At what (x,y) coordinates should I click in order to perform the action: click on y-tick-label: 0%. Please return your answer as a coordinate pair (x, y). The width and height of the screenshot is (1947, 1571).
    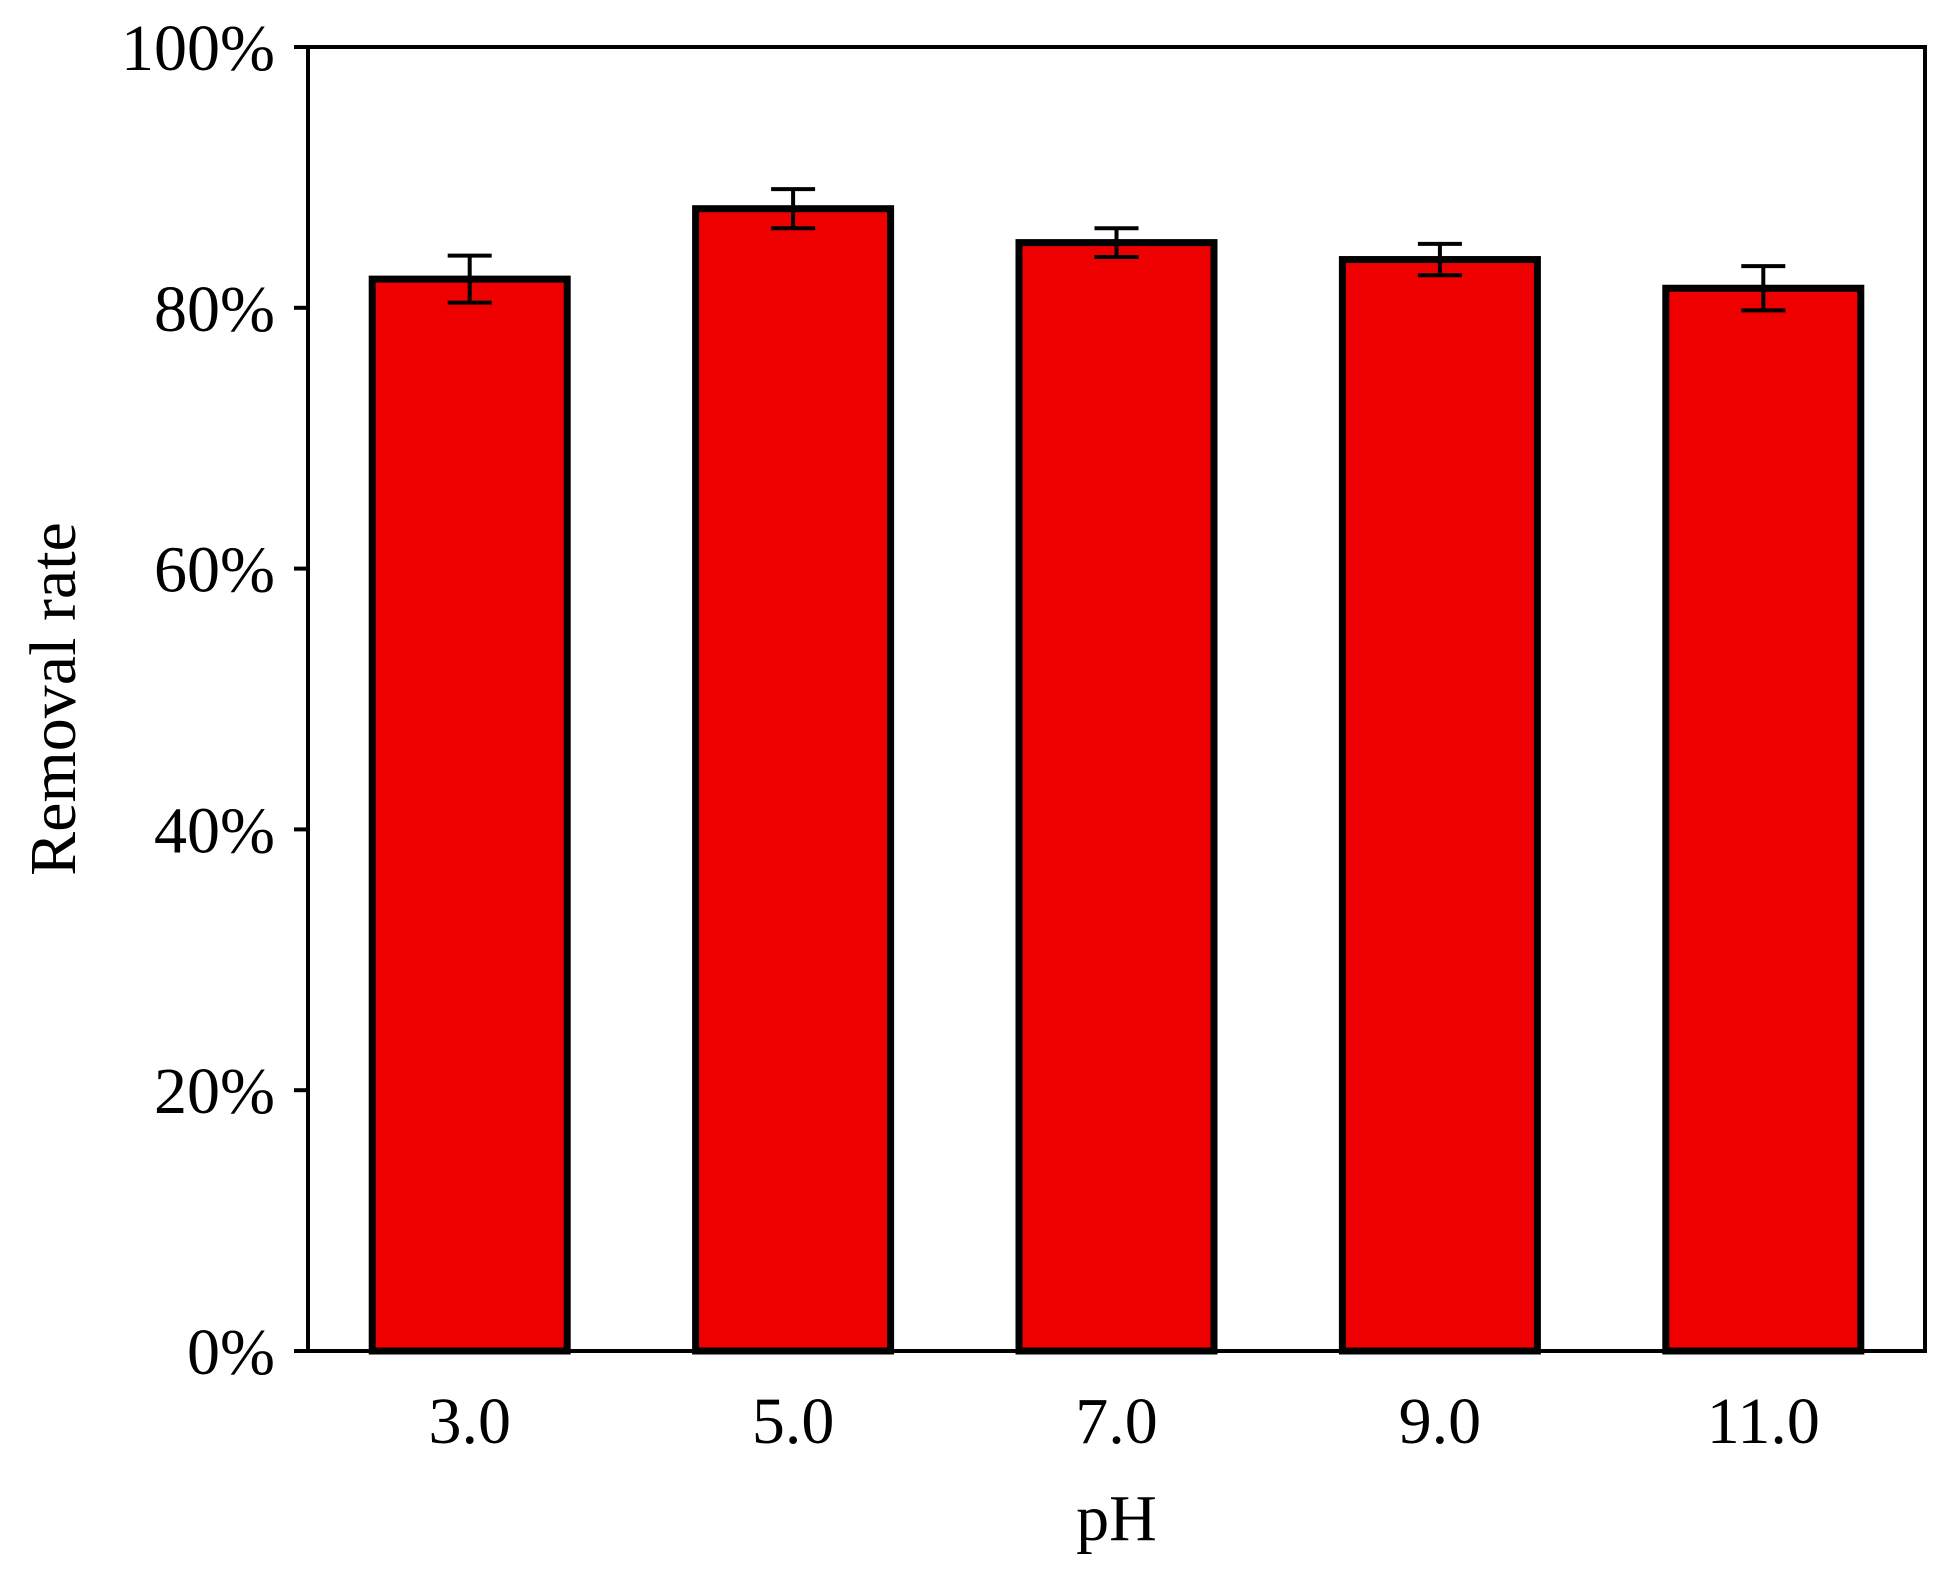
    Looking at the image, I should click on (231, 1352).